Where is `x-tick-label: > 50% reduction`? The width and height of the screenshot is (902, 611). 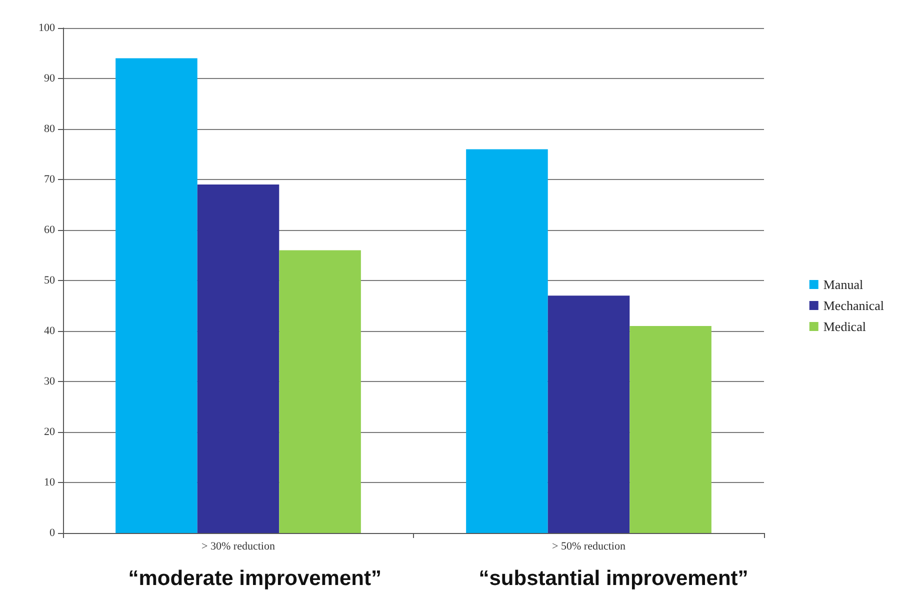 x-tick-label: > 50% reduction is located at coordinates (589, 546).